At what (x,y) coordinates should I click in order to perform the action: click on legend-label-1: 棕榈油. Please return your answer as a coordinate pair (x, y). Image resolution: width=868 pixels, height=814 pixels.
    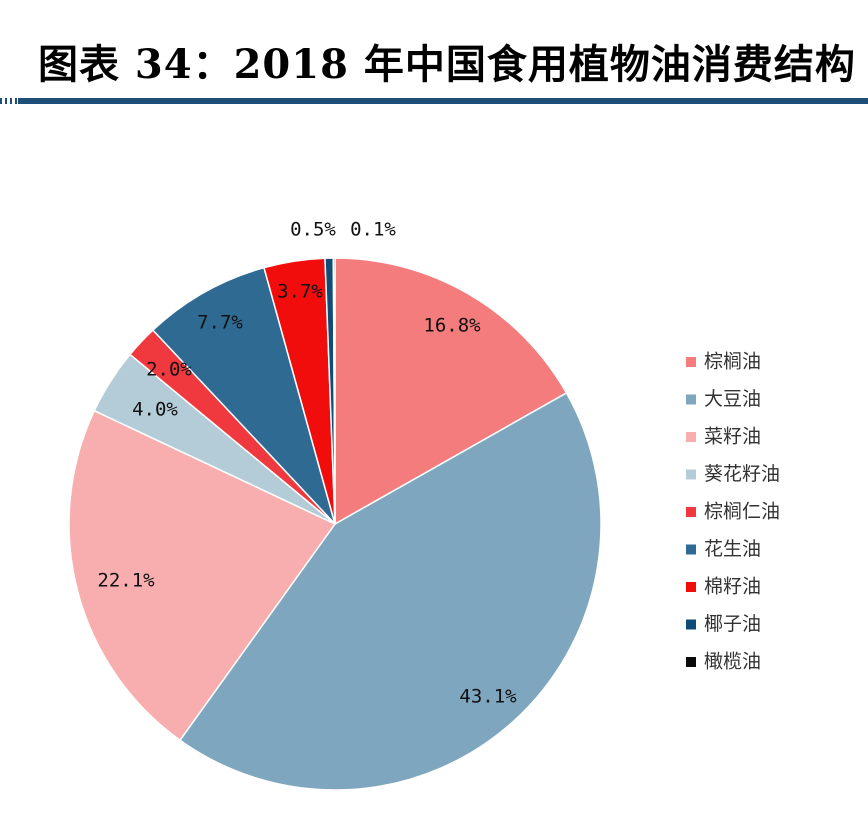
    Looking at the image, I should click on (732, 362).